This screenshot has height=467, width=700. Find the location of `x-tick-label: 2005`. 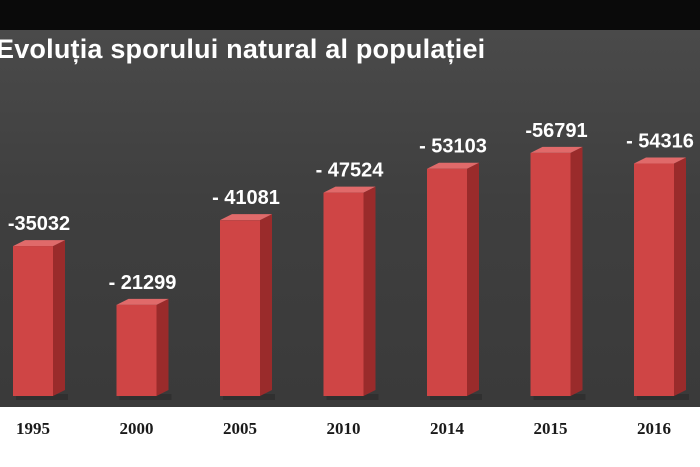

x-tick-label: 2005 is located at coordinates (240, 428).